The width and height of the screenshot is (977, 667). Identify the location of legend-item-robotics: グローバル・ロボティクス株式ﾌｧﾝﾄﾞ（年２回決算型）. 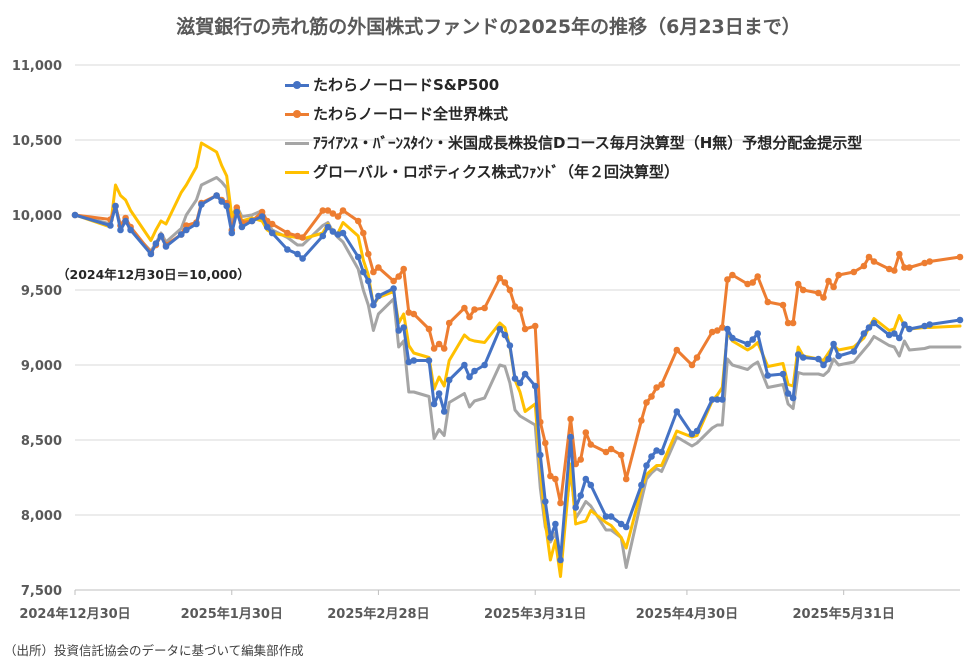
(573, 171).